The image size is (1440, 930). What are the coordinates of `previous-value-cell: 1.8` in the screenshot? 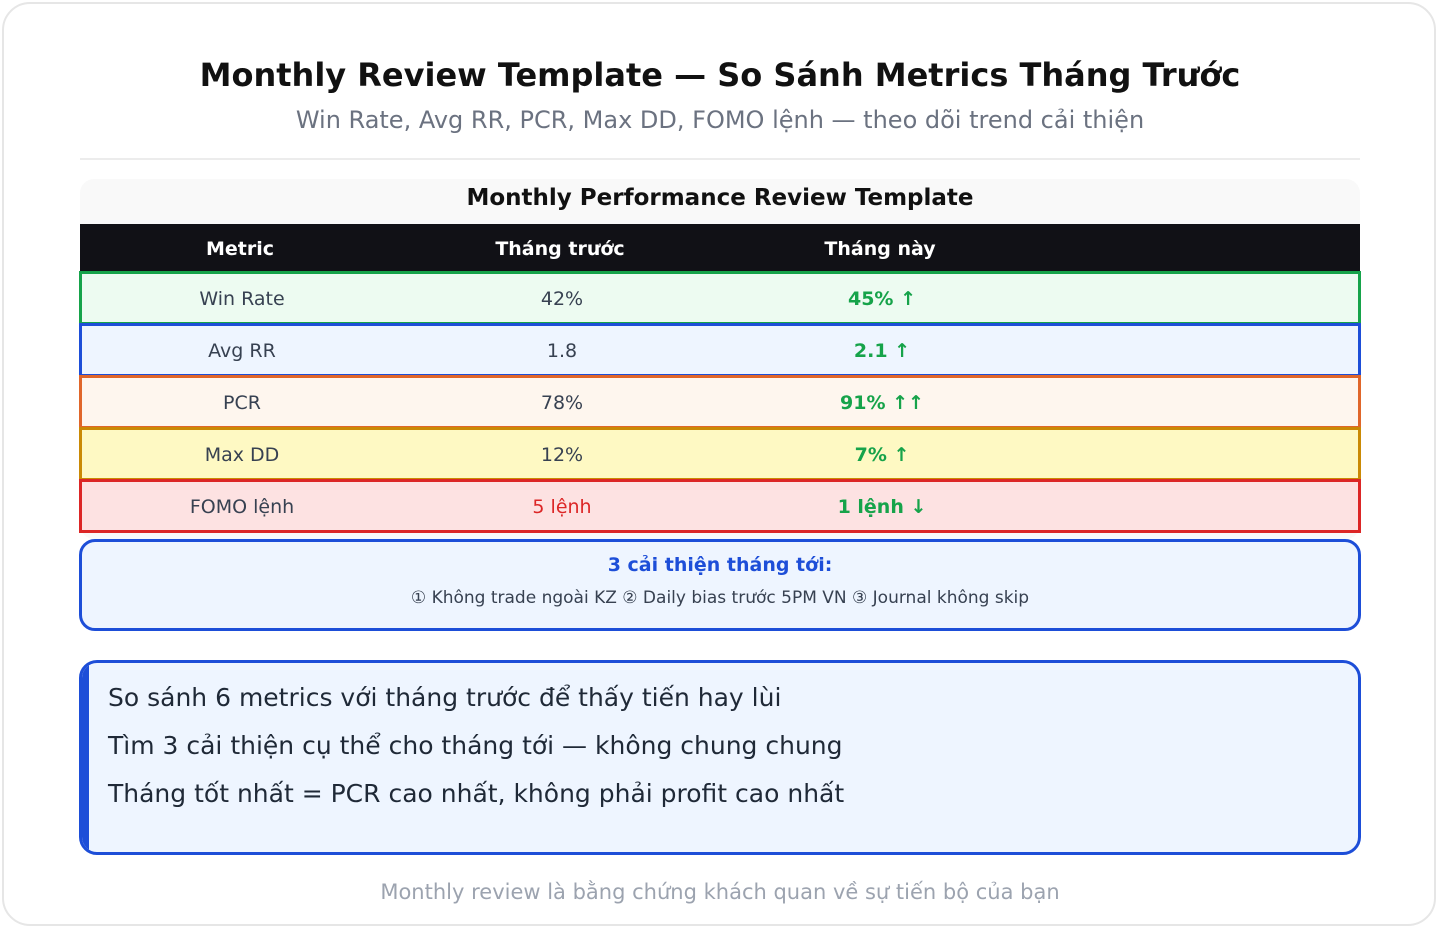 It's located at (562, 351).